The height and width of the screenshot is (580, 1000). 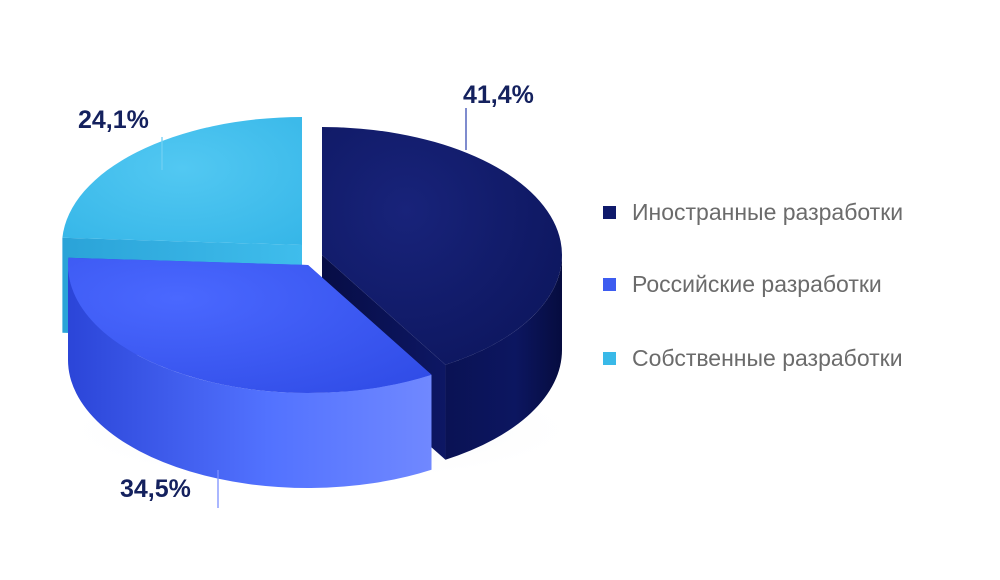 I want to click on pie-slice-russian, so click(x=249, y=372).